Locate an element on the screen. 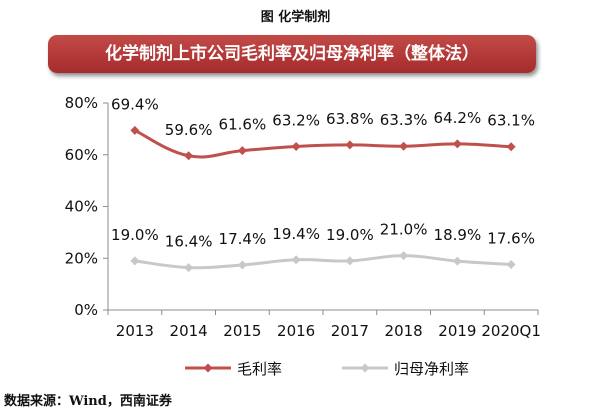 This screenshot has height=414, width=591. x-tick-label: 2019 is located at coordinates (457, 331).